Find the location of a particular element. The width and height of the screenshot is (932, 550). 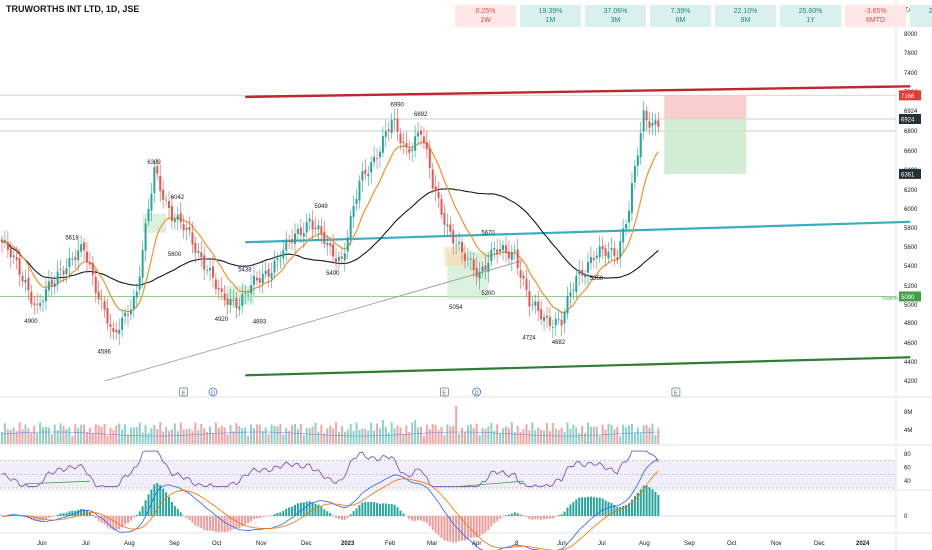

orange-zone is located at coordinates (454, 256).